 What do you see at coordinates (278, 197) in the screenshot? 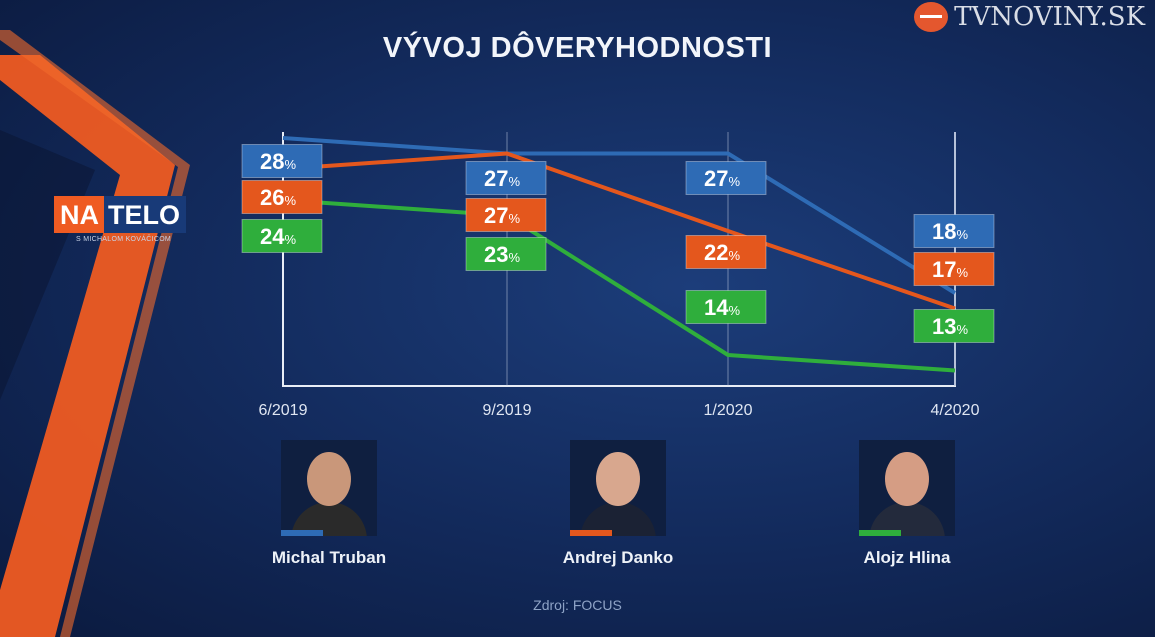
I see `data-label: 26%` at bounding box center [278, 197].